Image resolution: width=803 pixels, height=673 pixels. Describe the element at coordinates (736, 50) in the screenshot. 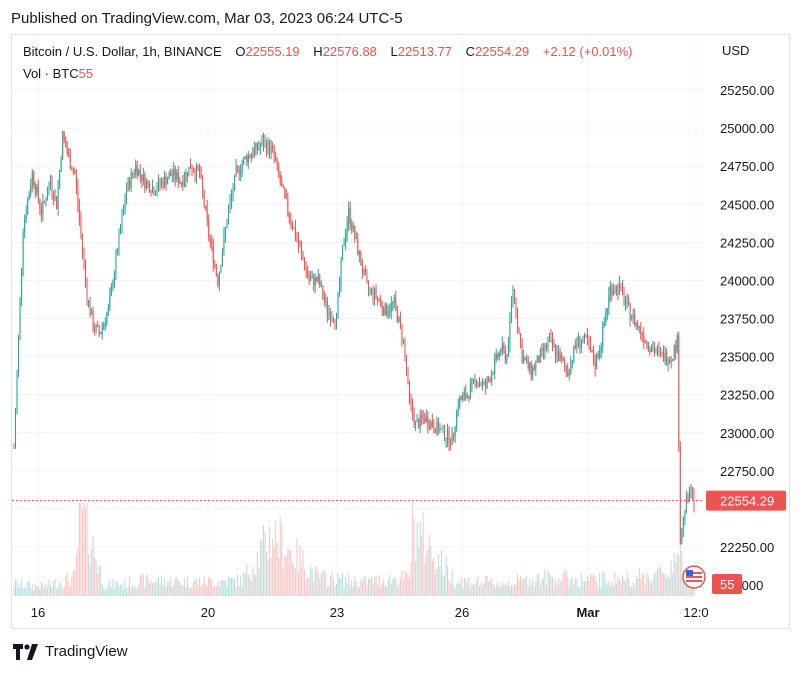

I see `currency-label: USD` at that location.